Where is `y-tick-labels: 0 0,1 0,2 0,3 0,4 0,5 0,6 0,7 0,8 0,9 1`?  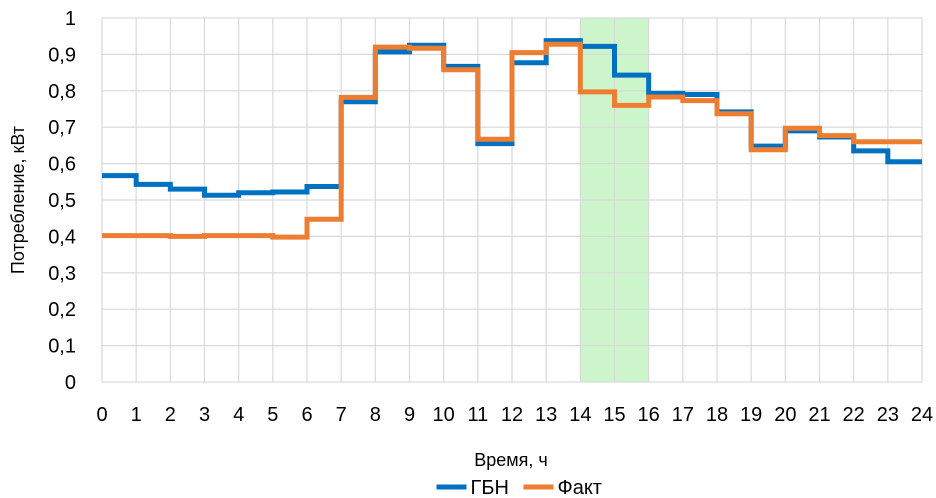 y-tick-labels: 0 0,1 0,2 0,3 0,4 0,5 0,6 0,7 0,8 0,9 1 is located at coordinates (62, 201).